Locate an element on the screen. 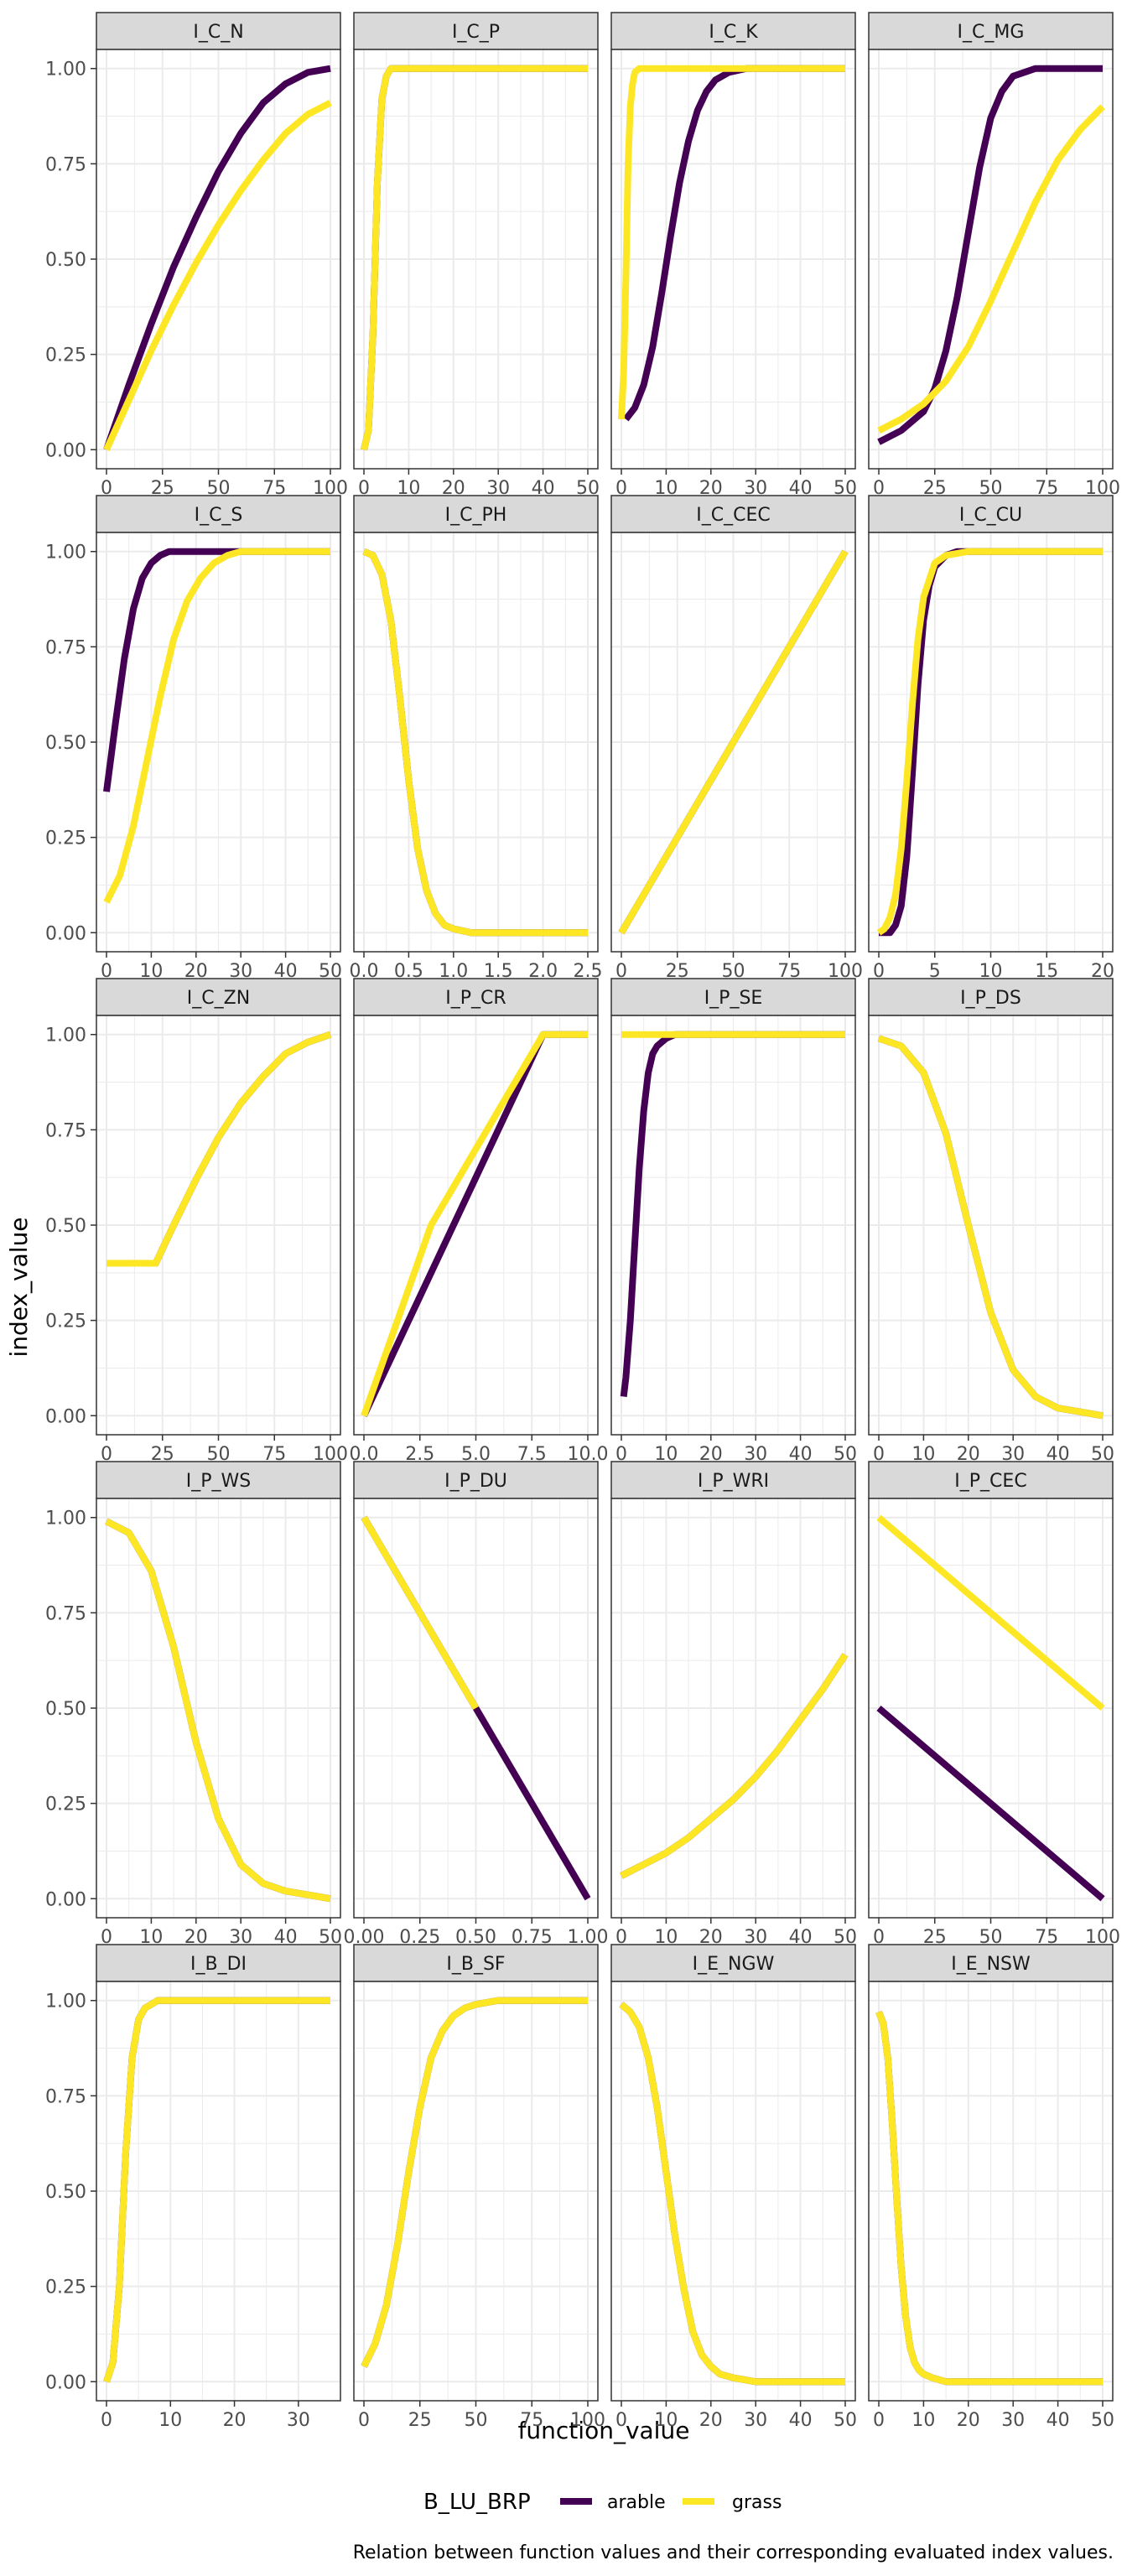 The image size is (1127, 2576). x-tick-label: 40 is located at coordinates (1058, 2420).